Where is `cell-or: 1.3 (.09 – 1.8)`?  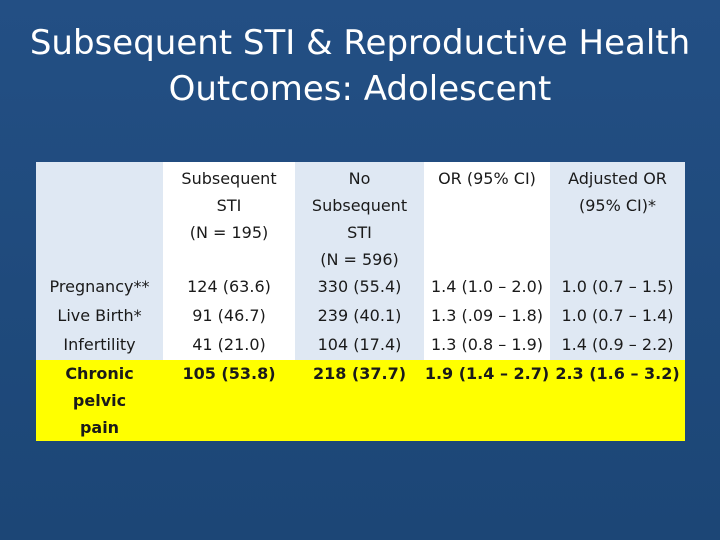 cell-or: 1.3 (.09 – 1.8) is located at coordinates (487, 316).